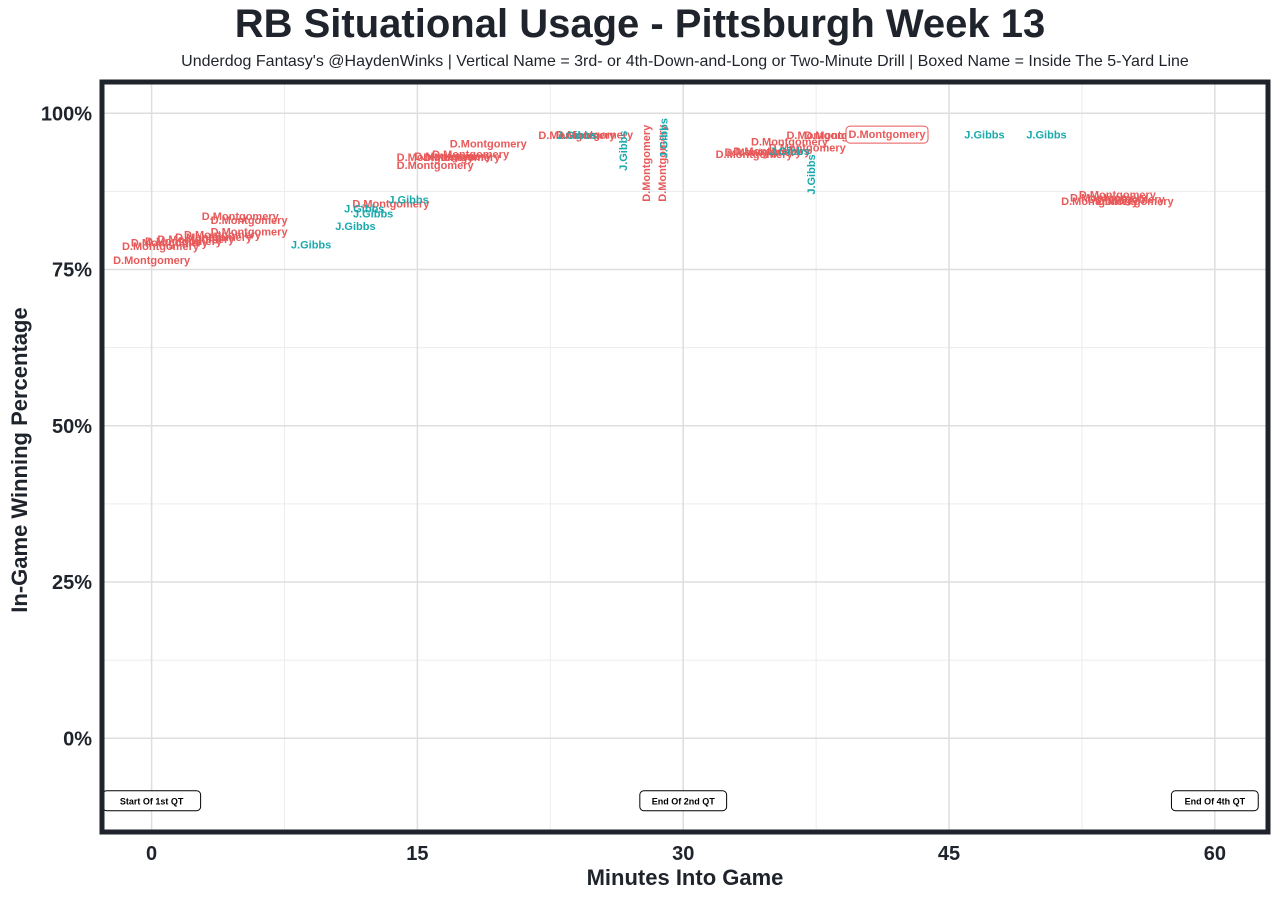 Image resolution: width=1280 pixels, height=900 pixels. Describe the element at coordinates (72, 271) in the screenshot. I see `y-tick-label: 75%` at that location.